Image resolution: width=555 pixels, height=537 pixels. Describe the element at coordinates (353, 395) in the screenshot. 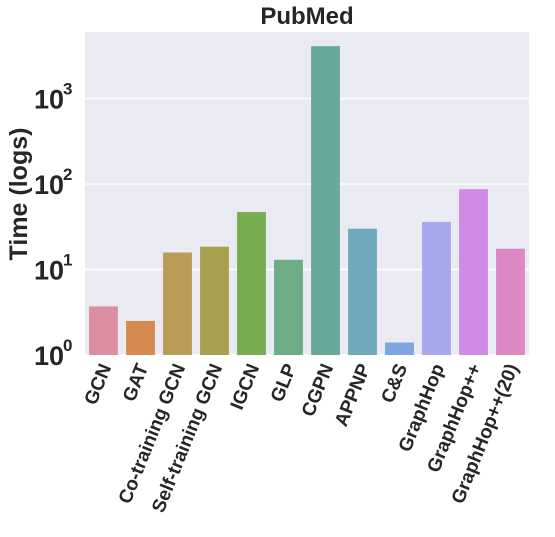

I see `x-tick-label: APPNP` at that location.